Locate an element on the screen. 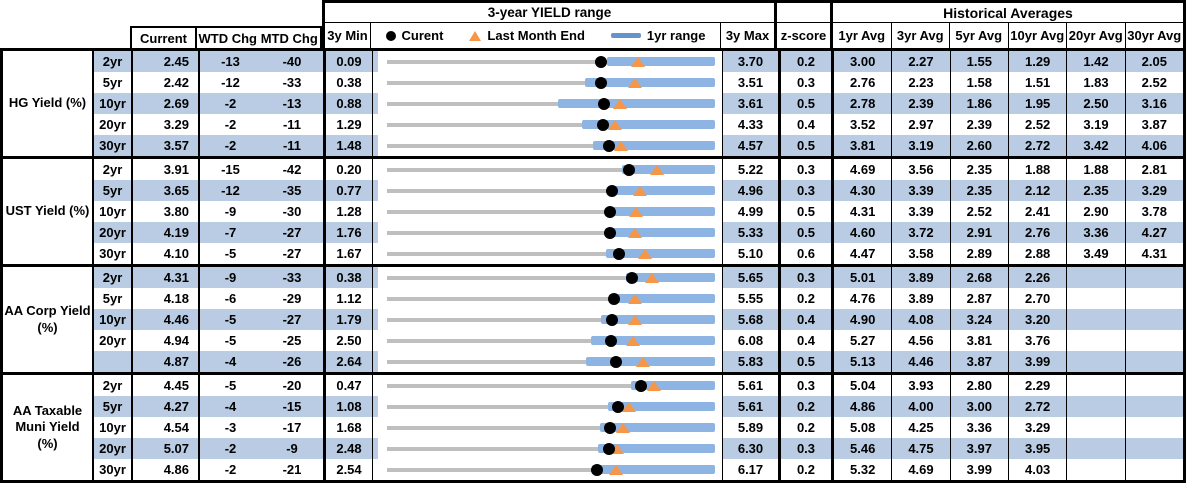  20yr-avg-value: 3.36 is located at coordinates (1095, 232).